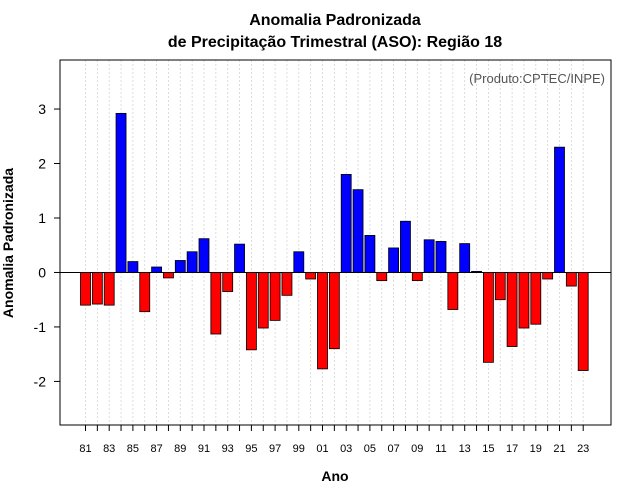  Describe the element at coordinates (394, 260) in the screenshot. I see `bar-2007` at that location.